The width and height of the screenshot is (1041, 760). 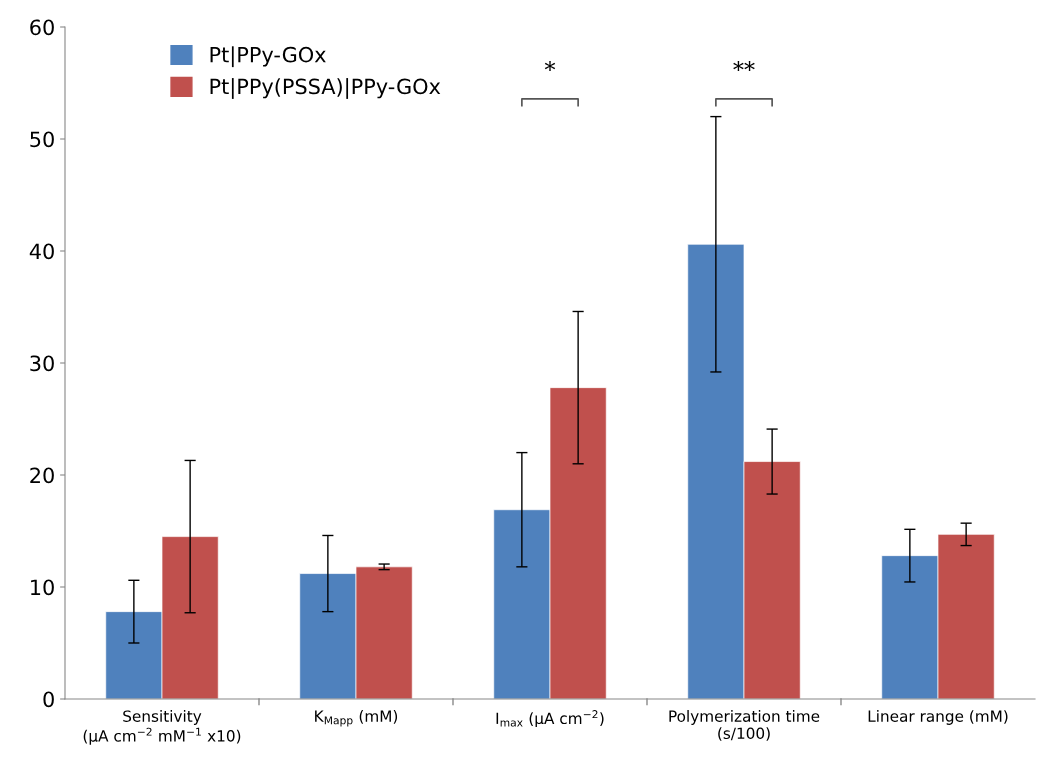 What do you see at coordinates (41, 251) in the screenshot?
I see `y-tick-label: 40` at bounding box center [41, 251].